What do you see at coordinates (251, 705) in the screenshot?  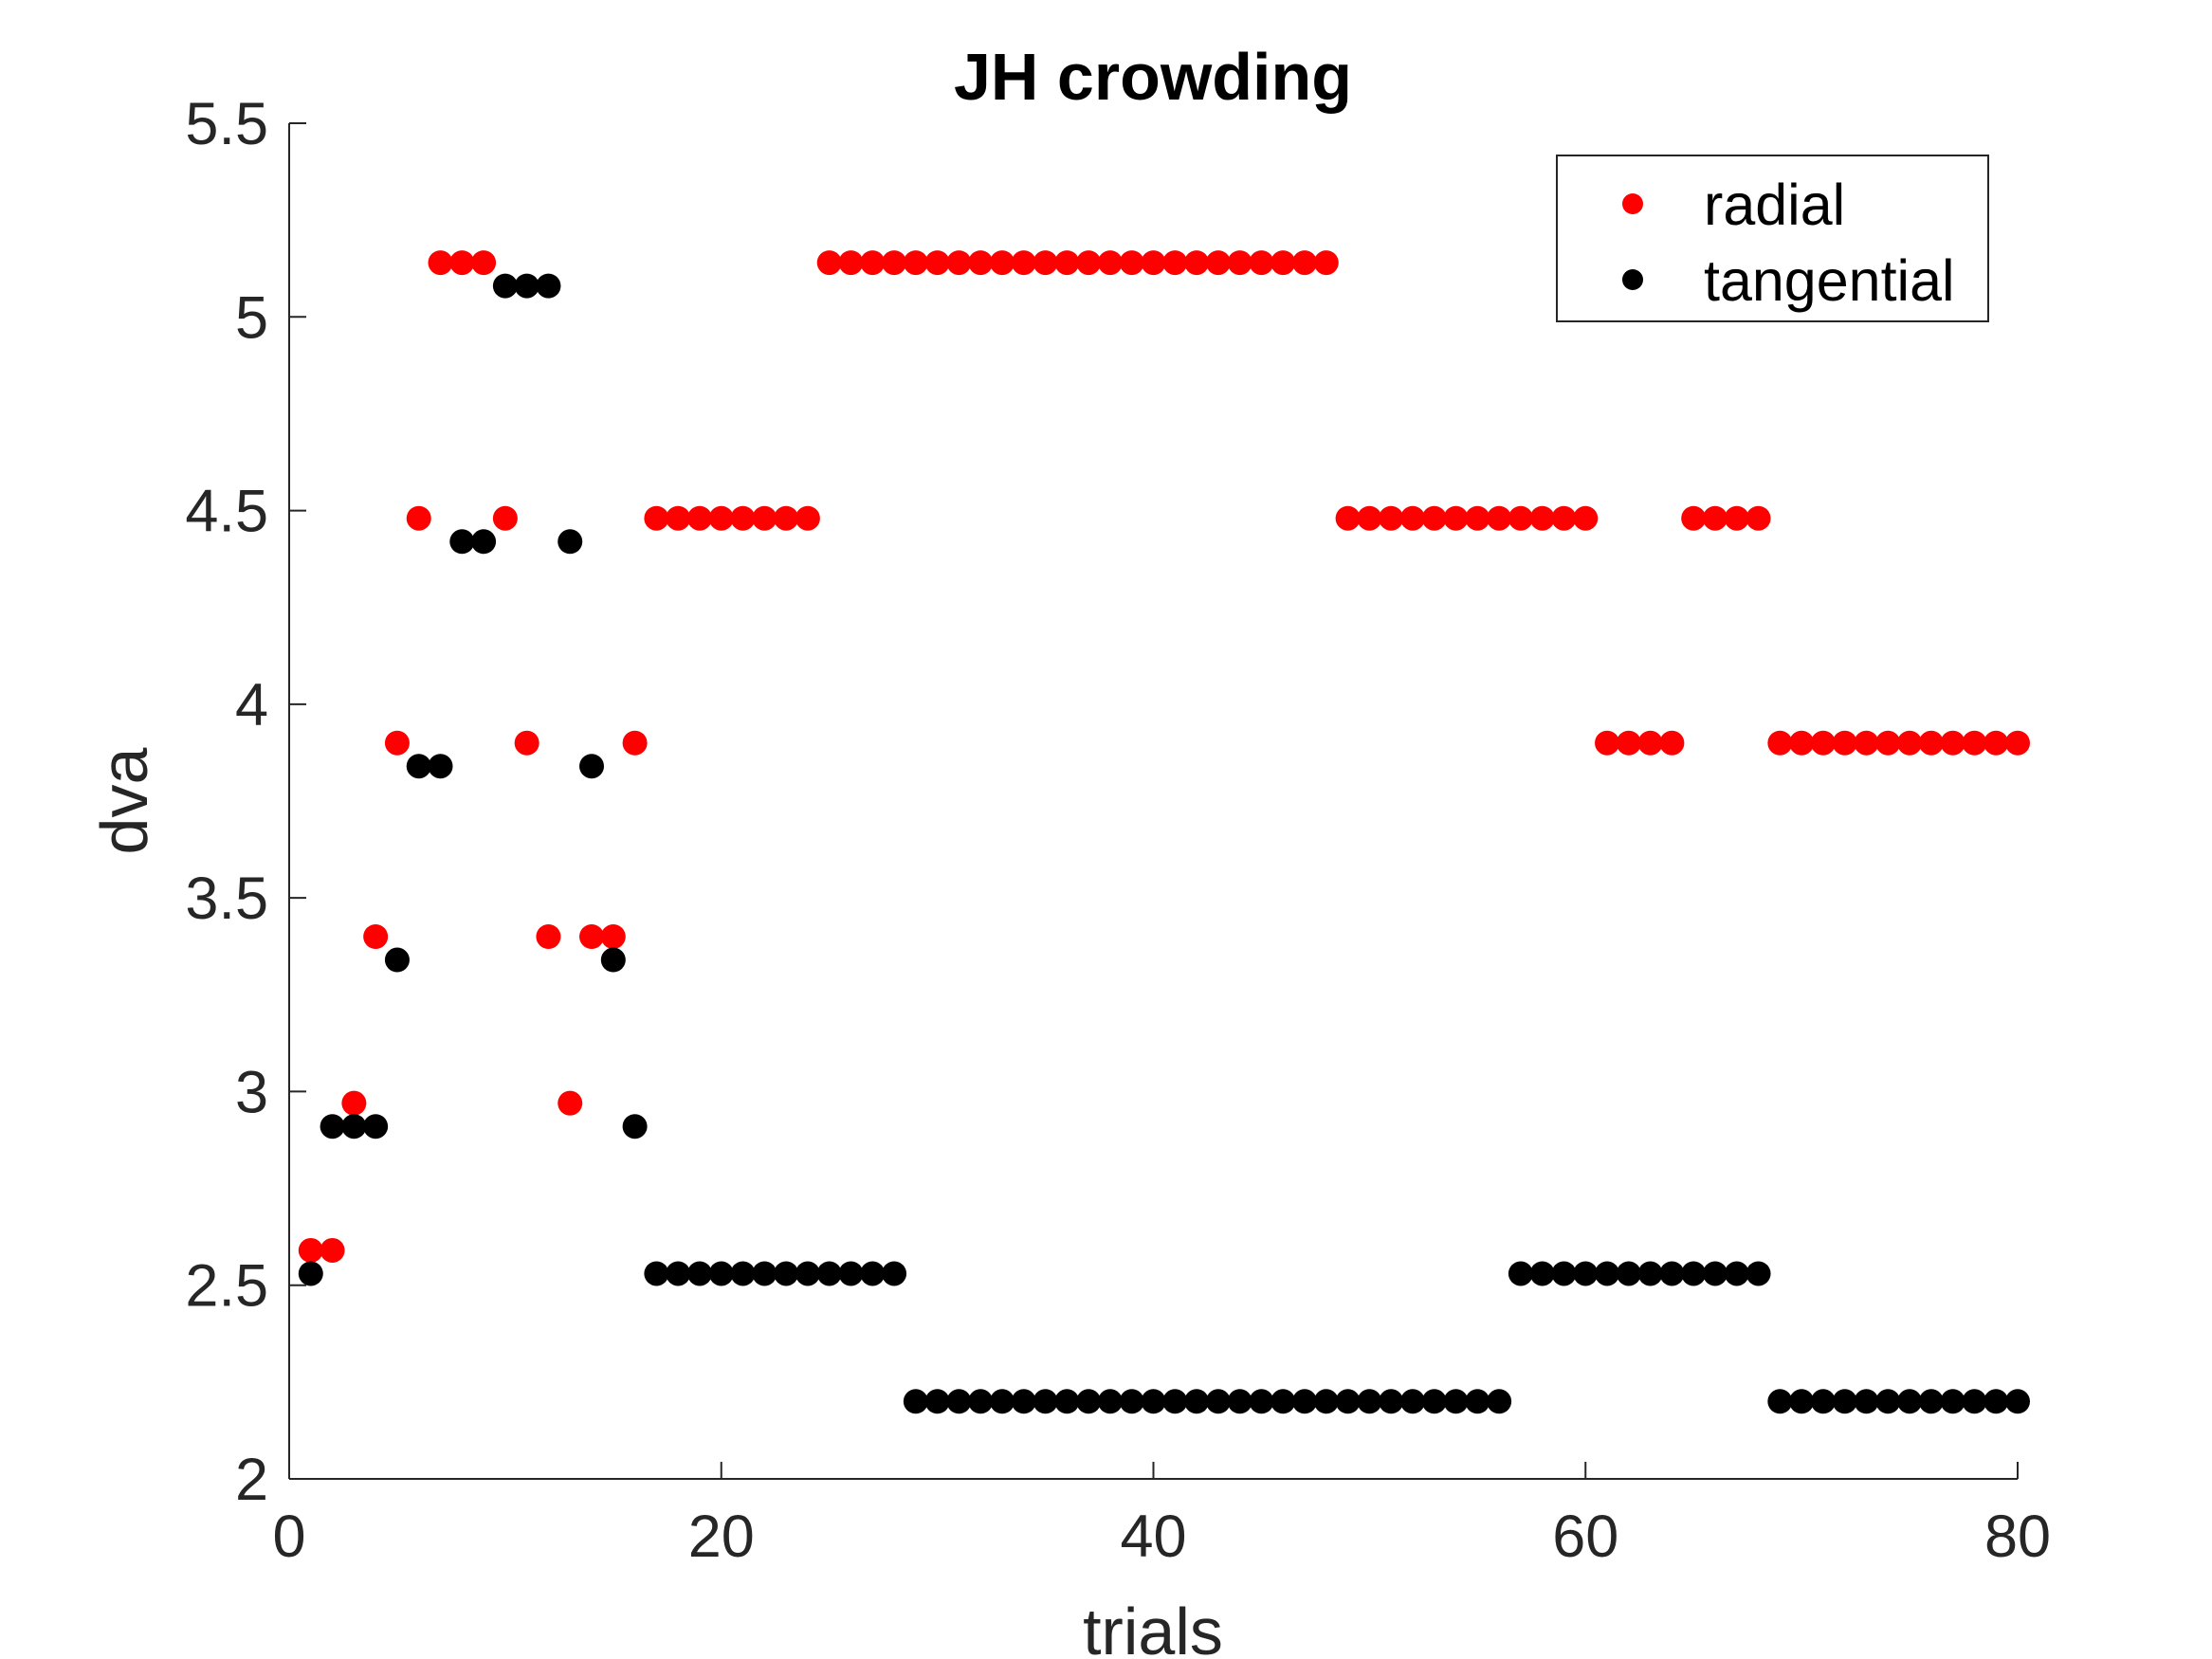 I see `y-tick-label: 4` at bounding box center [251, 705].